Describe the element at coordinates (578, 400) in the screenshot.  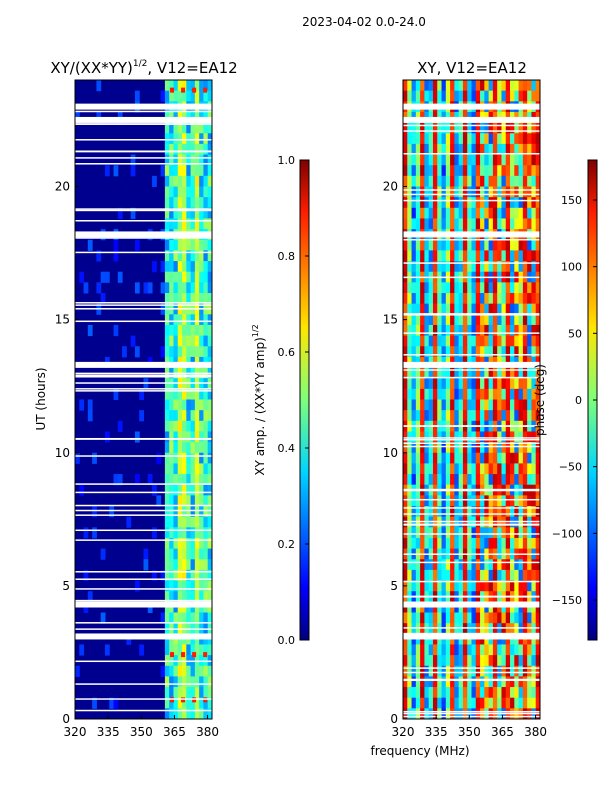
I see `colorbar-tick-label: 0` at that location.